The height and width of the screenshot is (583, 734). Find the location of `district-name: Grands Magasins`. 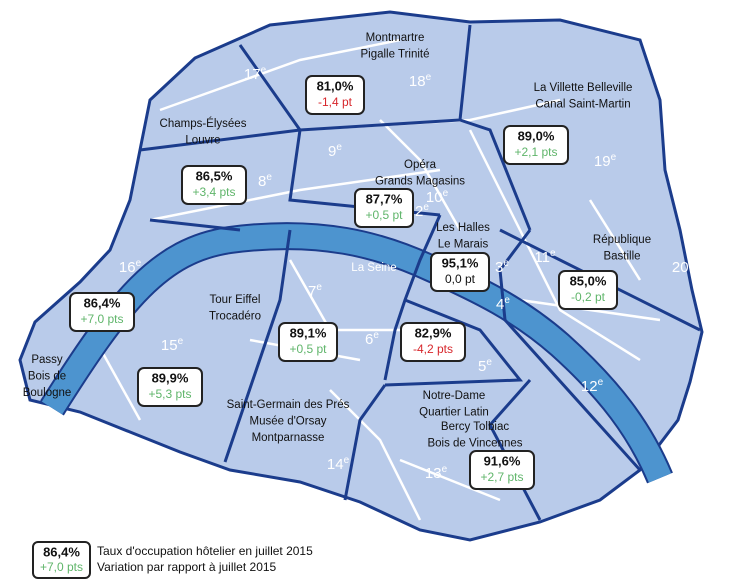

district-name: Grands Magasins is located at coordinates (420, 182).